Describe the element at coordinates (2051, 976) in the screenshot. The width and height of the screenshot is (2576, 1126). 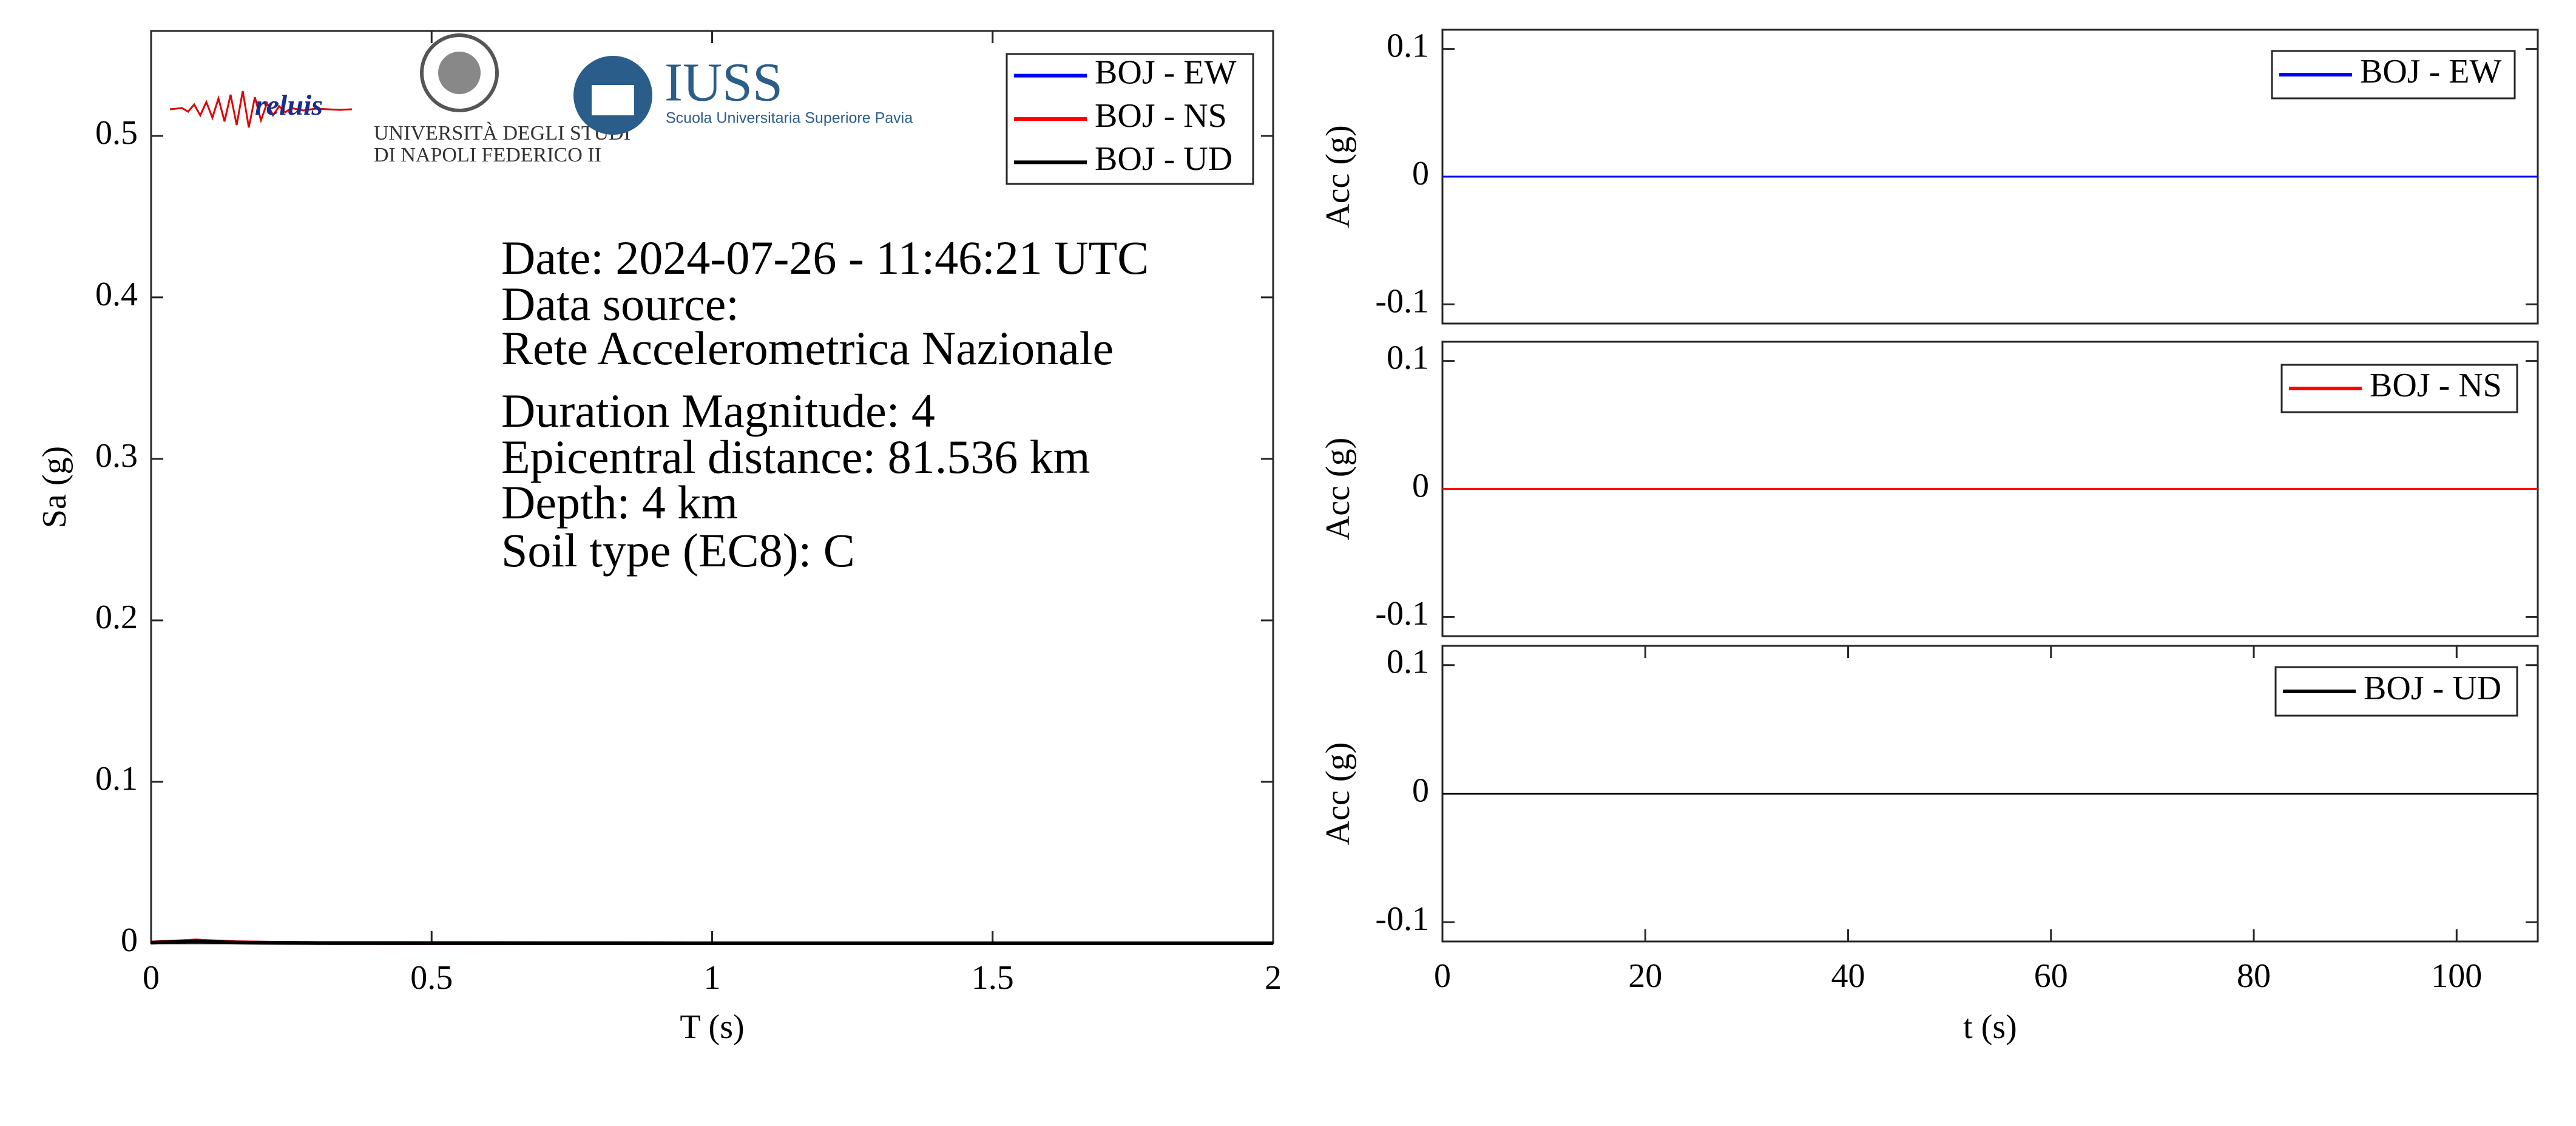
I see `x-tick-label: 60` at that location.